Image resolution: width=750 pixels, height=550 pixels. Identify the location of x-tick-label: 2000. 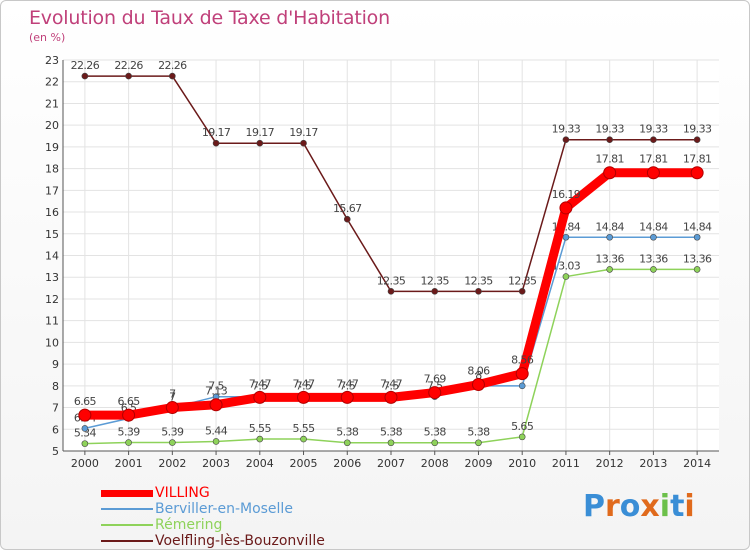
(85, 463).